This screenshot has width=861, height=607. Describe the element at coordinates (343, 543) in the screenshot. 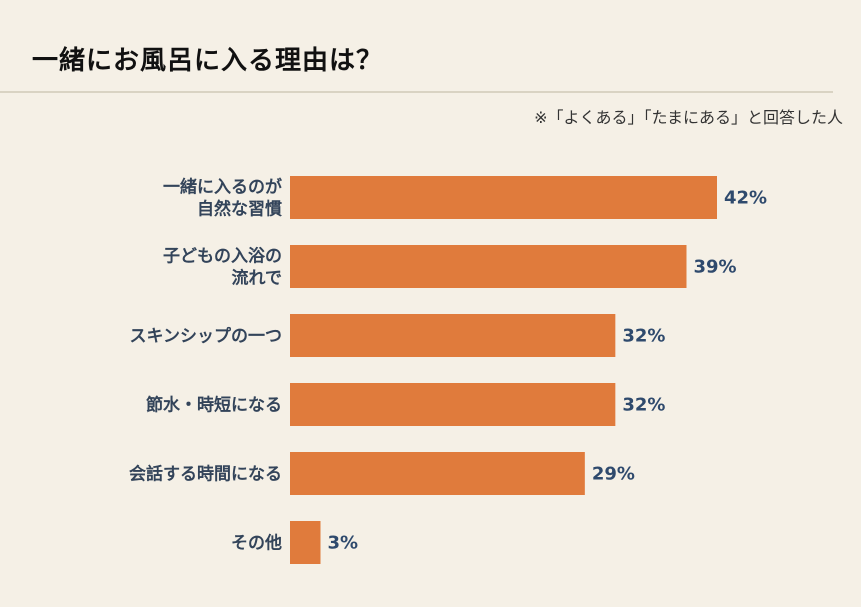

I see `value-label-5: 3%` at that location.